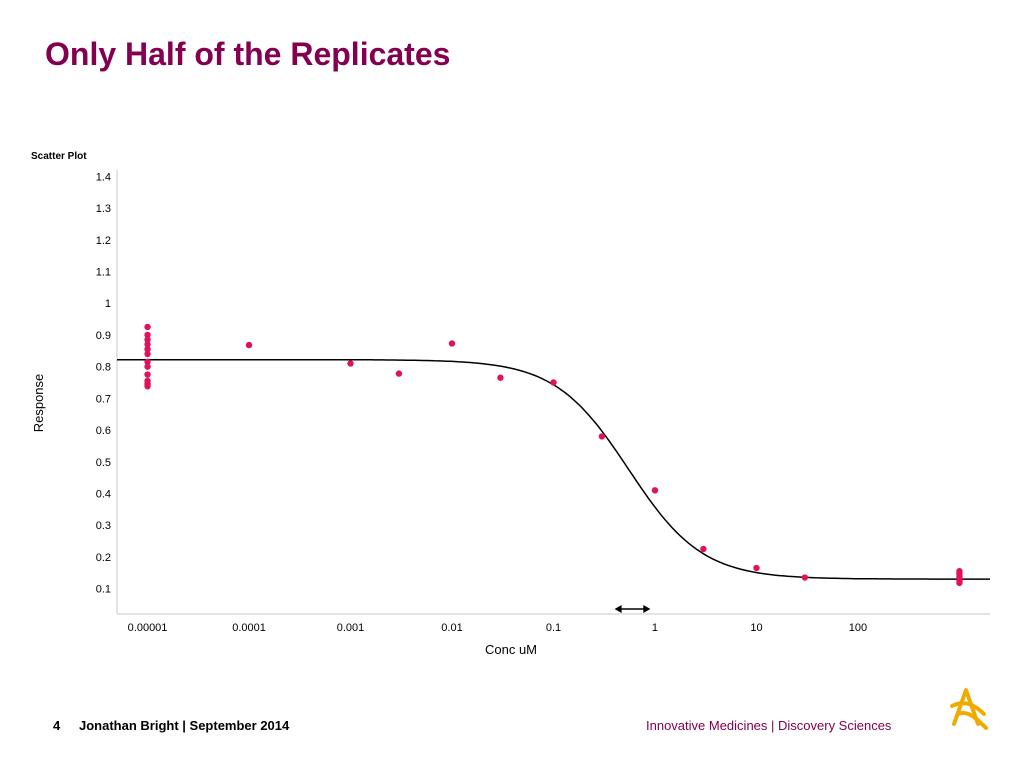 Image resolution: width=1024 pixels, height=768 pixels. Describe the element at coordinates (497, 628) in the screenshot. I see `x-tick-labels: 0.00001 0.0001 0.001 0.01 0.1 1 10 100` at that location.